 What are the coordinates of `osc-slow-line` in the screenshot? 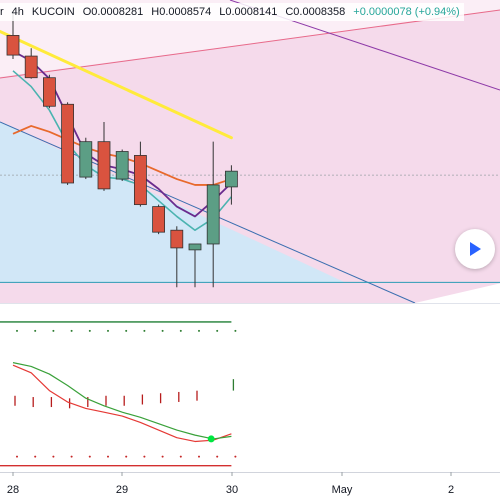 It's located at (122, 403).